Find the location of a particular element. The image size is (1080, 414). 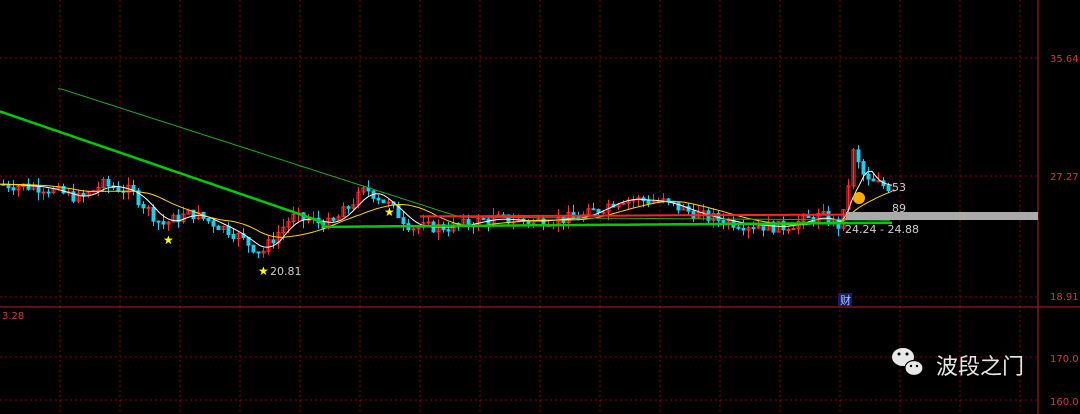

range-label: 24.24 - 24.88 is located at coordinates (882, 229).